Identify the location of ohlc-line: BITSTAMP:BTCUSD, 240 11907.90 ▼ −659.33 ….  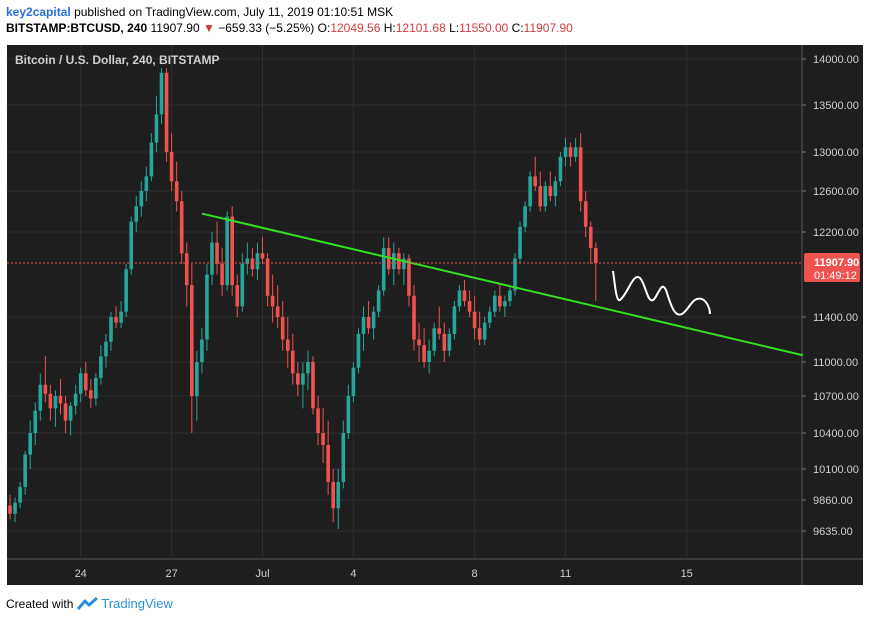
(441, 28).